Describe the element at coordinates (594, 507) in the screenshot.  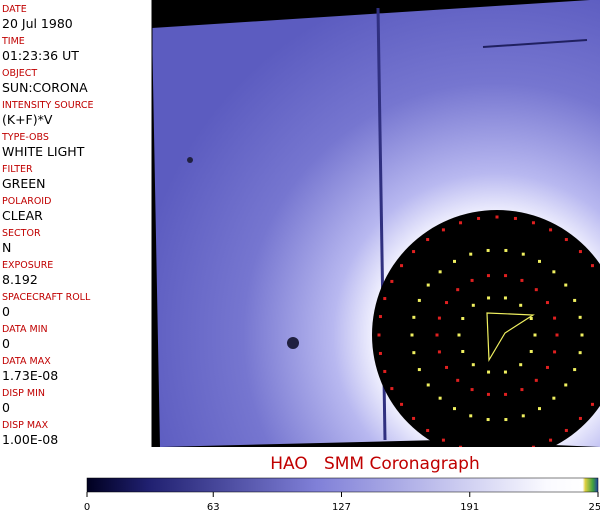
I see `colorbar-tick-label: 255` at that location.